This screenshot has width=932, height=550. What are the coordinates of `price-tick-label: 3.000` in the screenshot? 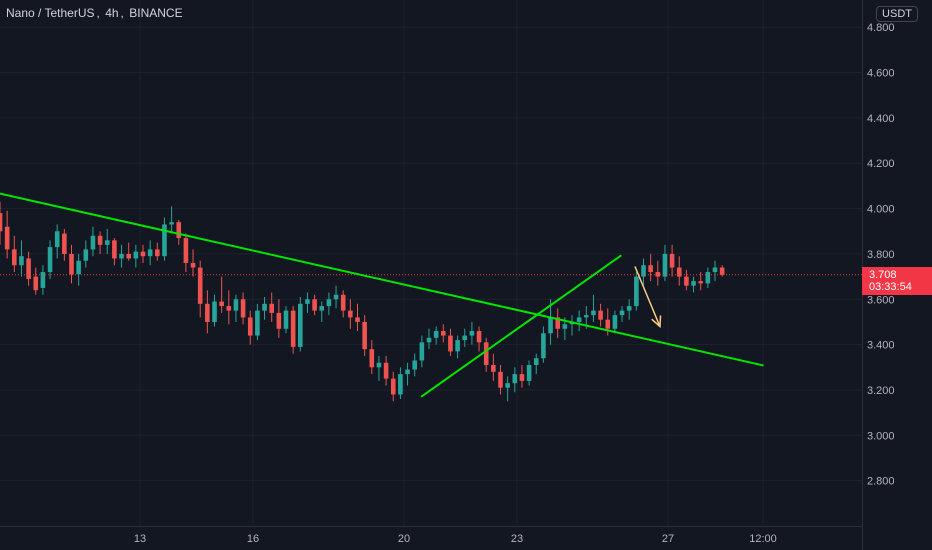 It's located at (881, 436).